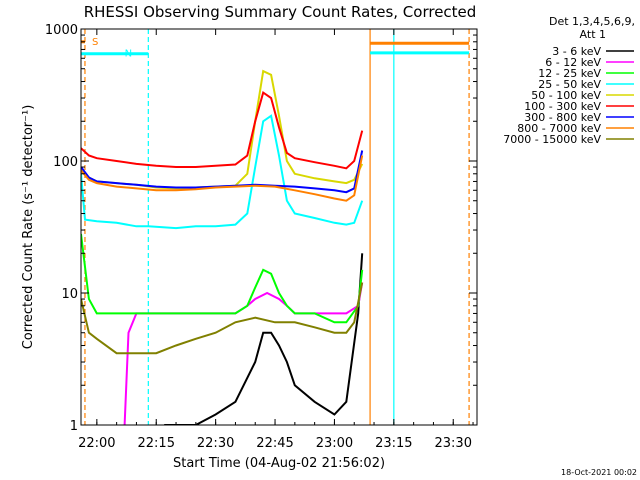  What do you see at coordinates (593, 34) in the screenshot?
I see `legend-header-line-2: Att 1` at bounding box center [593, 34].